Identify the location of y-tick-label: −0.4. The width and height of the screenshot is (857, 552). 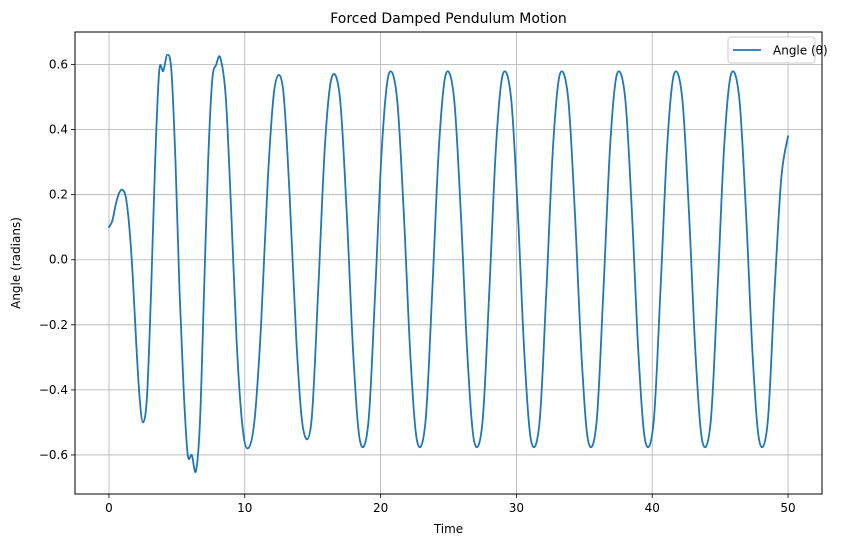
(53, 390).